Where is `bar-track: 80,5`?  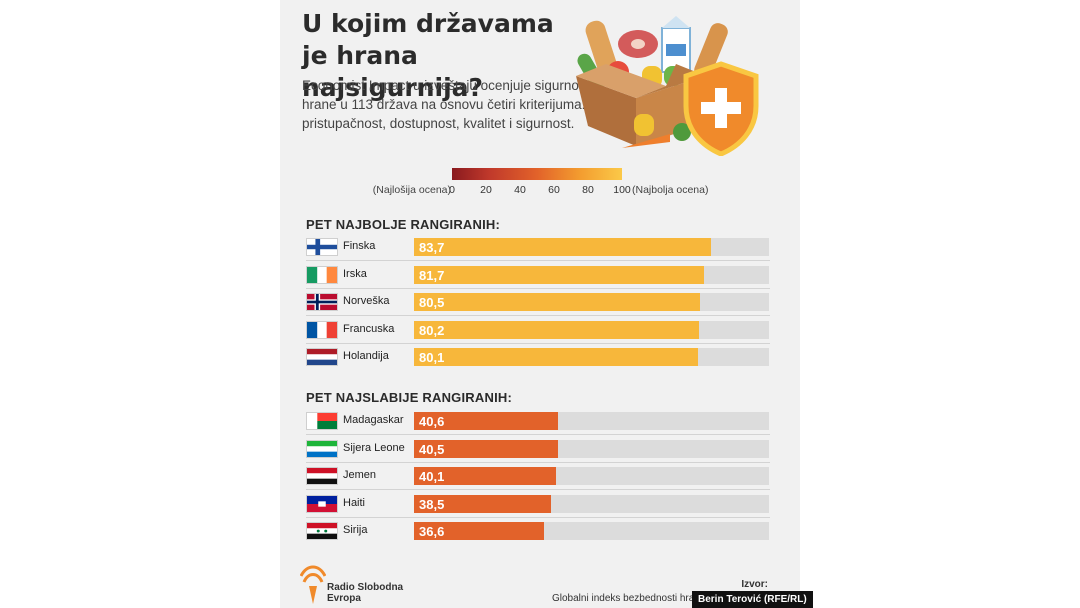
bar-track: 80,5 is located at coordinates (591, 302).